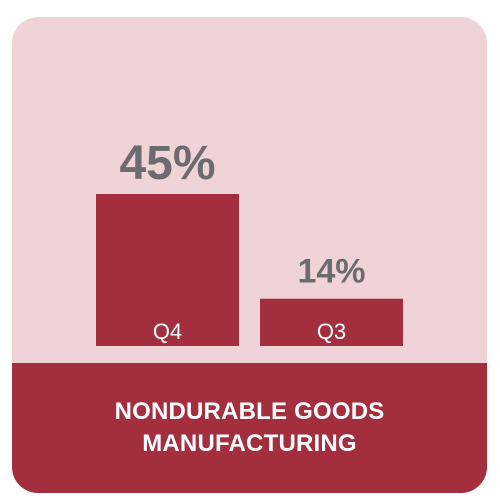 This screenshot has height=503, width=500. What do you see at coordinates (249, 411) in the screenshot?
I see `footer-title-line-1: NONDURABLE GOODS` at bounding box center [249, 411].